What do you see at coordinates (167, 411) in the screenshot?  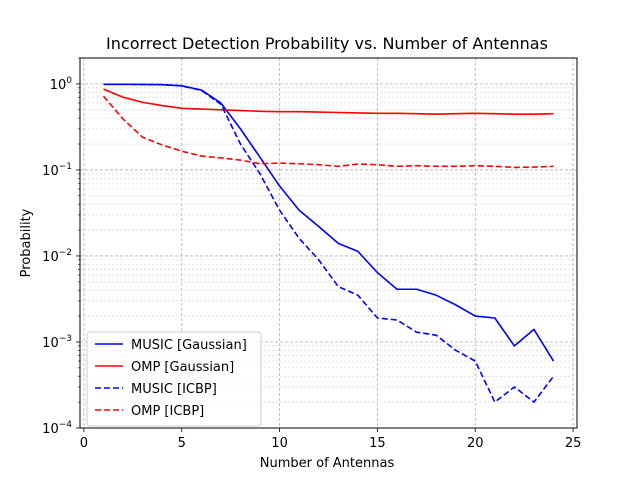 I see `legend-label: OMP [ICBP]` at bounding box center [167, 411].